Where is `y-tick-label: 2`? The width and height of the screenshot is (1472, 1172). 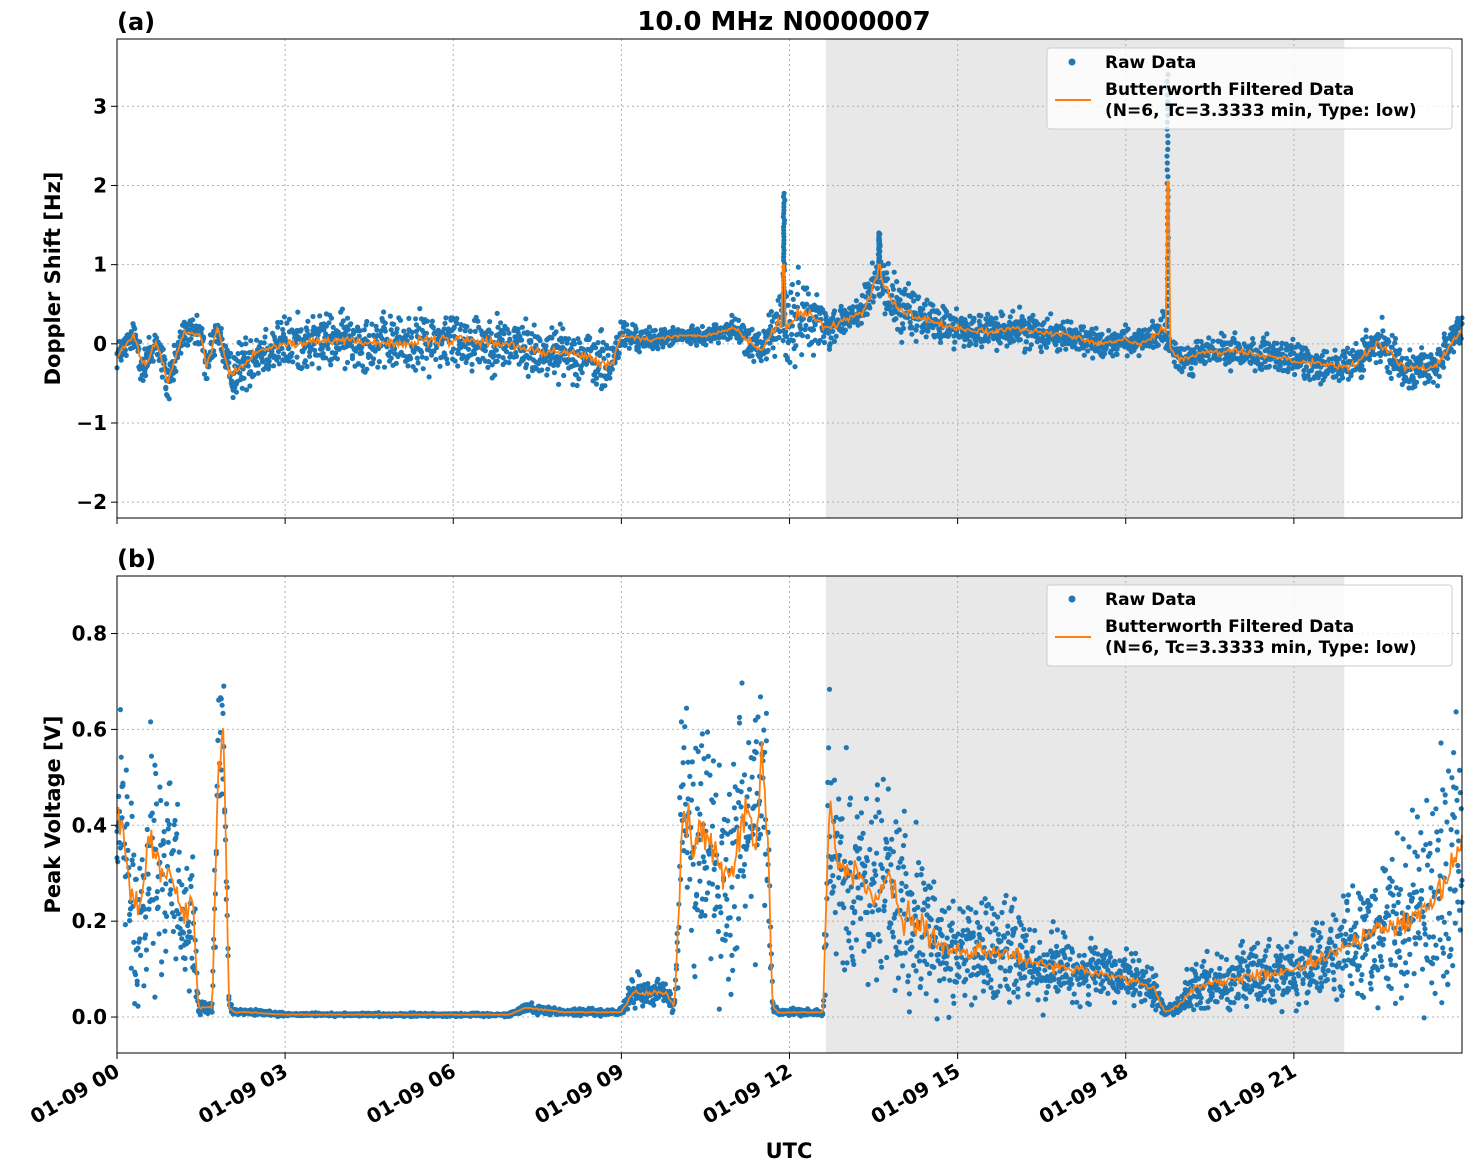 y-tick-label: 2 is located at coordinates (100, 185).